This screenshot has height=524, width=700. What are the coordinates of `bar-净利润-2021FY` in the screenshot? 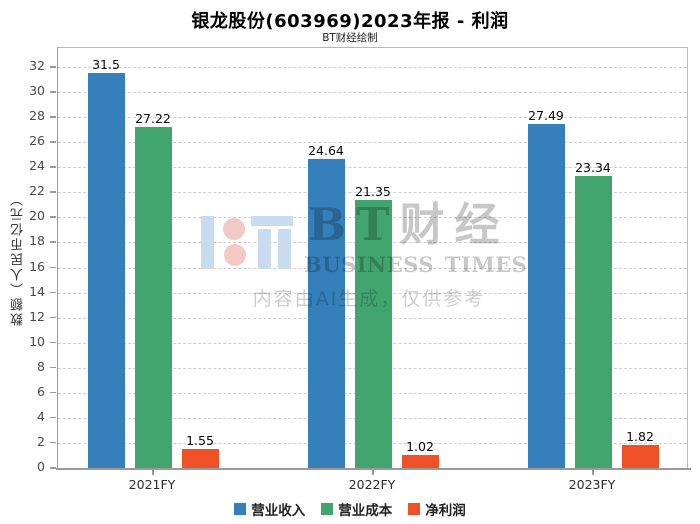 It's located at (200, 458).